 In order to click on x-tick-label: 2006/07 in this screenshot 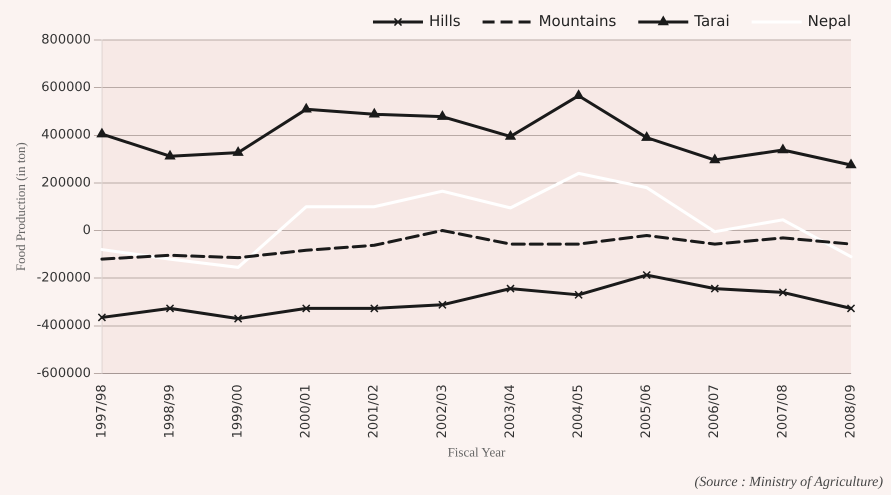, I will do `click(714, 411)`.